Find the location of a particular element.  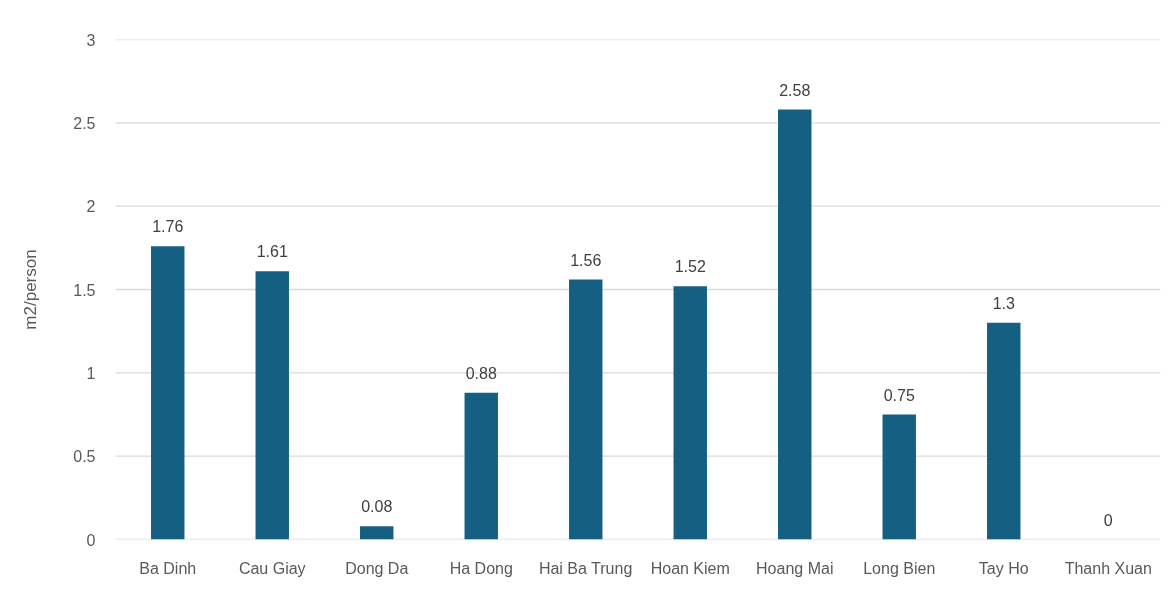

x-tick-label: Cau Giay is located at coordinates (272, 568).